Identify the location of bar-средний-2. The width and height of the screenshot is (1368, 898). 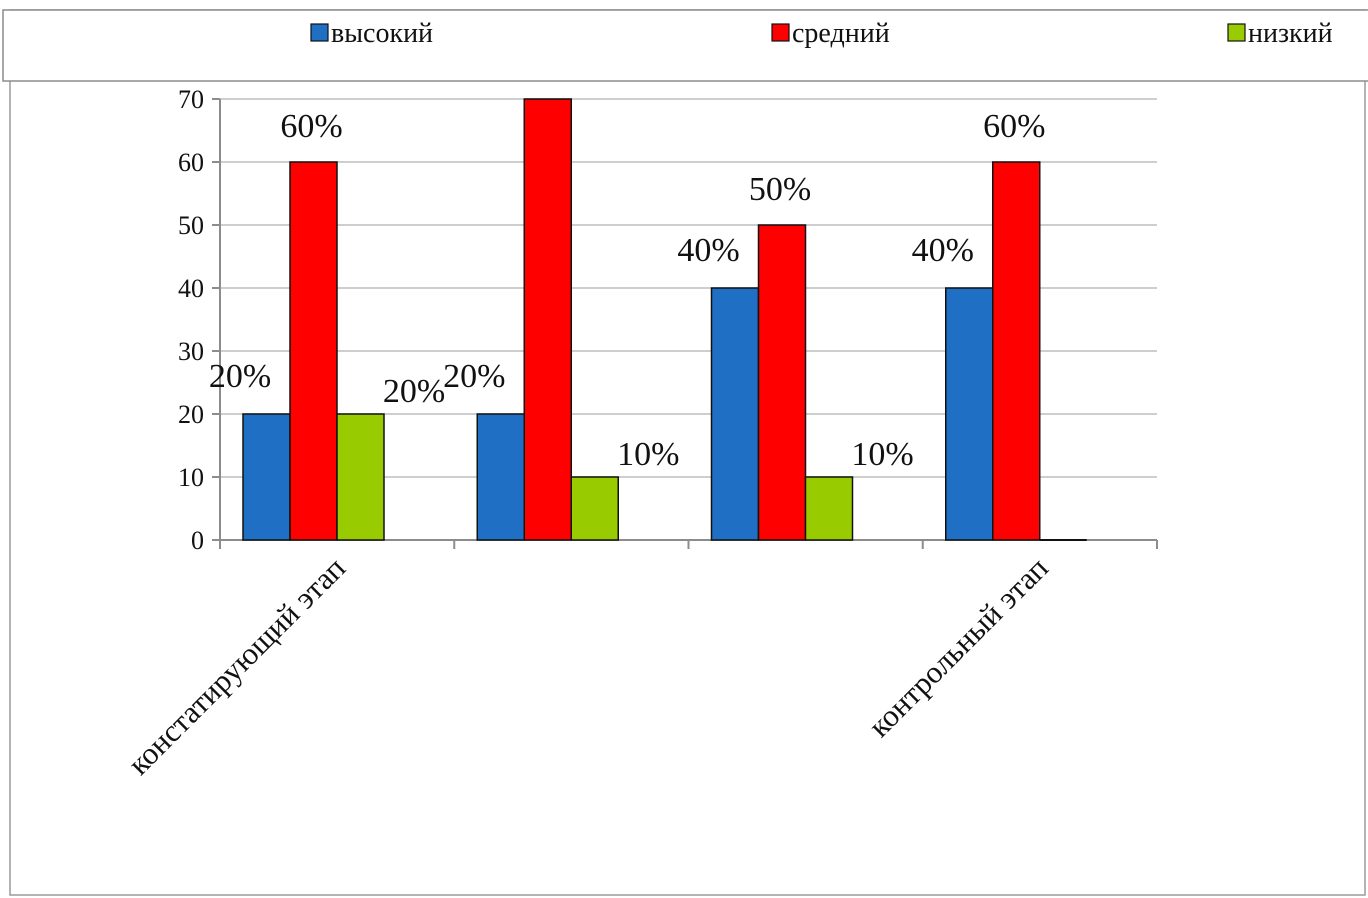
(782, 382).